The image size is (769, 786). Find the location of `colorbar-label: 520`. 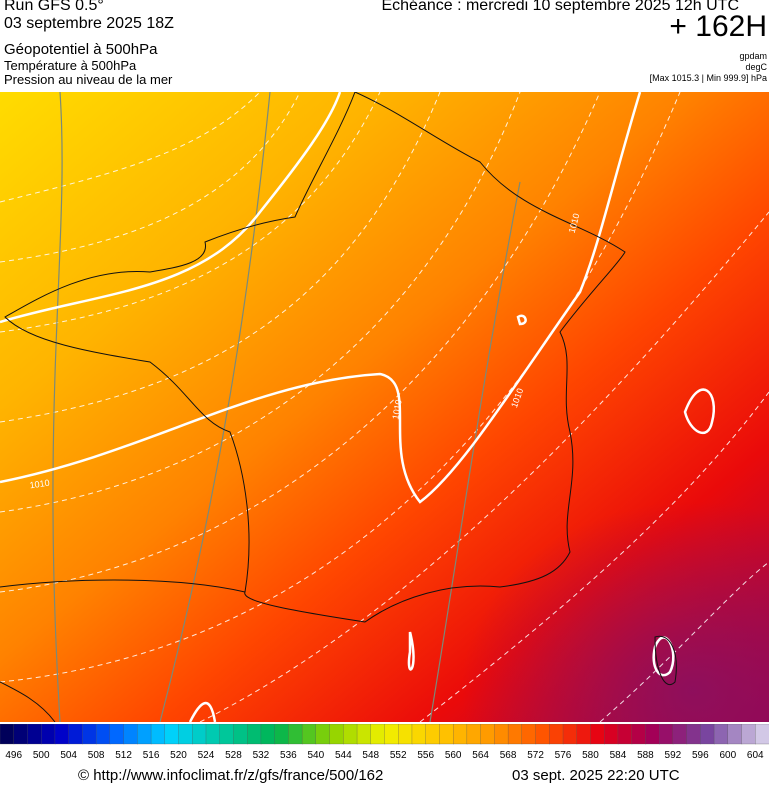

colorbar-label: 520 is located at coordinates (178, 755).